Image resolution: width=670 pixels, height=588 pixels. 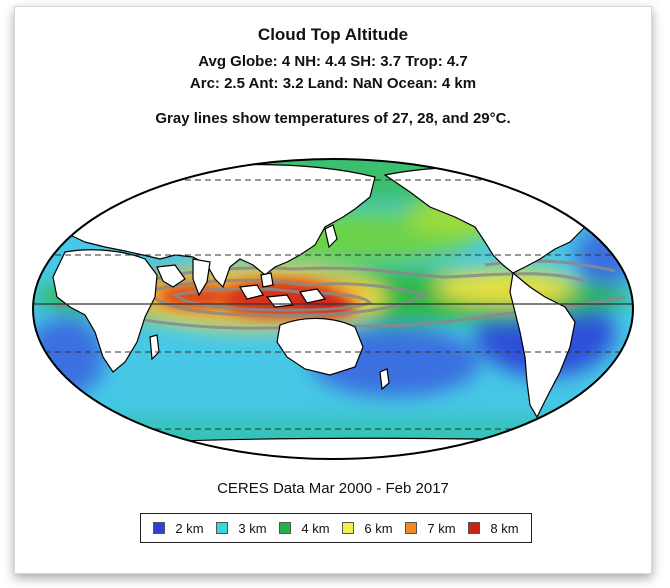 I want to click on legend-label: 4 km, so click(x=315, y=528).